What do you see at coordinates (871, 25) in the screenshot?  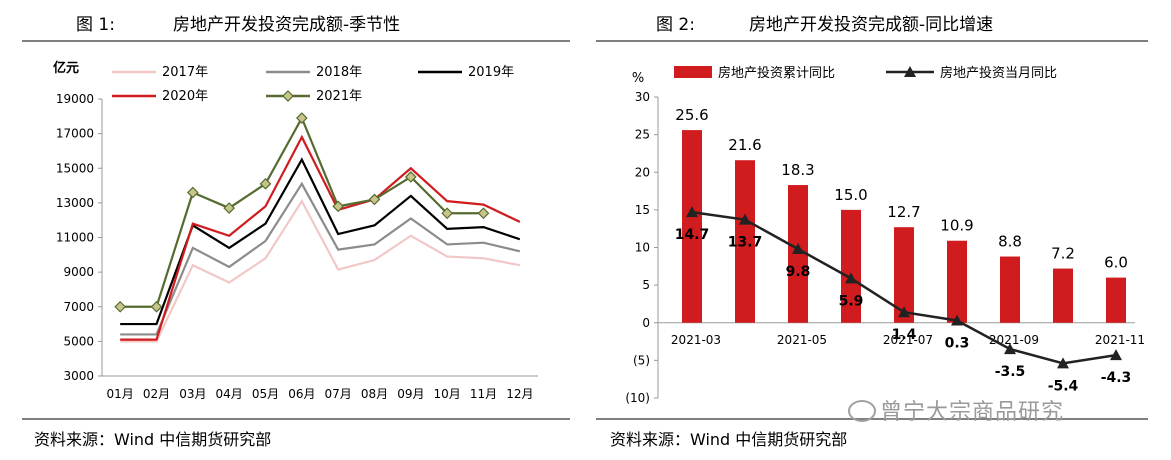 I see `chart2-title: 房地产开发投资完成额-同比增速` at bounding box center [871, 25].